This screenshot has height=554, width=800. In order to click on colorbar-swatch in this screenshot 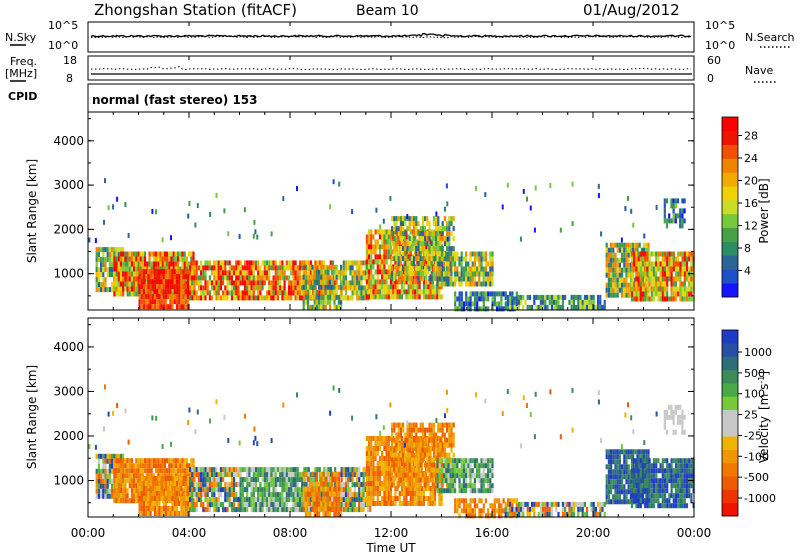, I will do `click(730, 193)`.